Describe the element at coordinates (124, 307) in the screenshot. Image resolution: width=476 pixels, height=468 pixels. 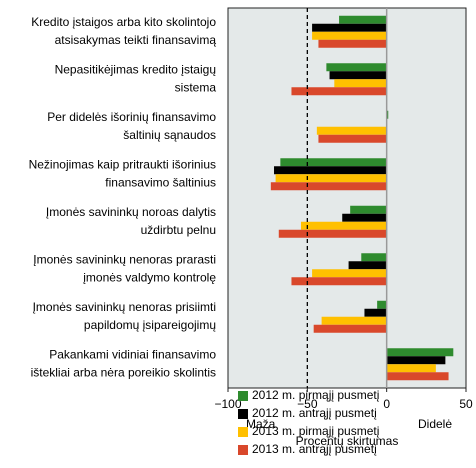
I see `category-label: Įmonės savininkų nenoras prisiimti` at that location.